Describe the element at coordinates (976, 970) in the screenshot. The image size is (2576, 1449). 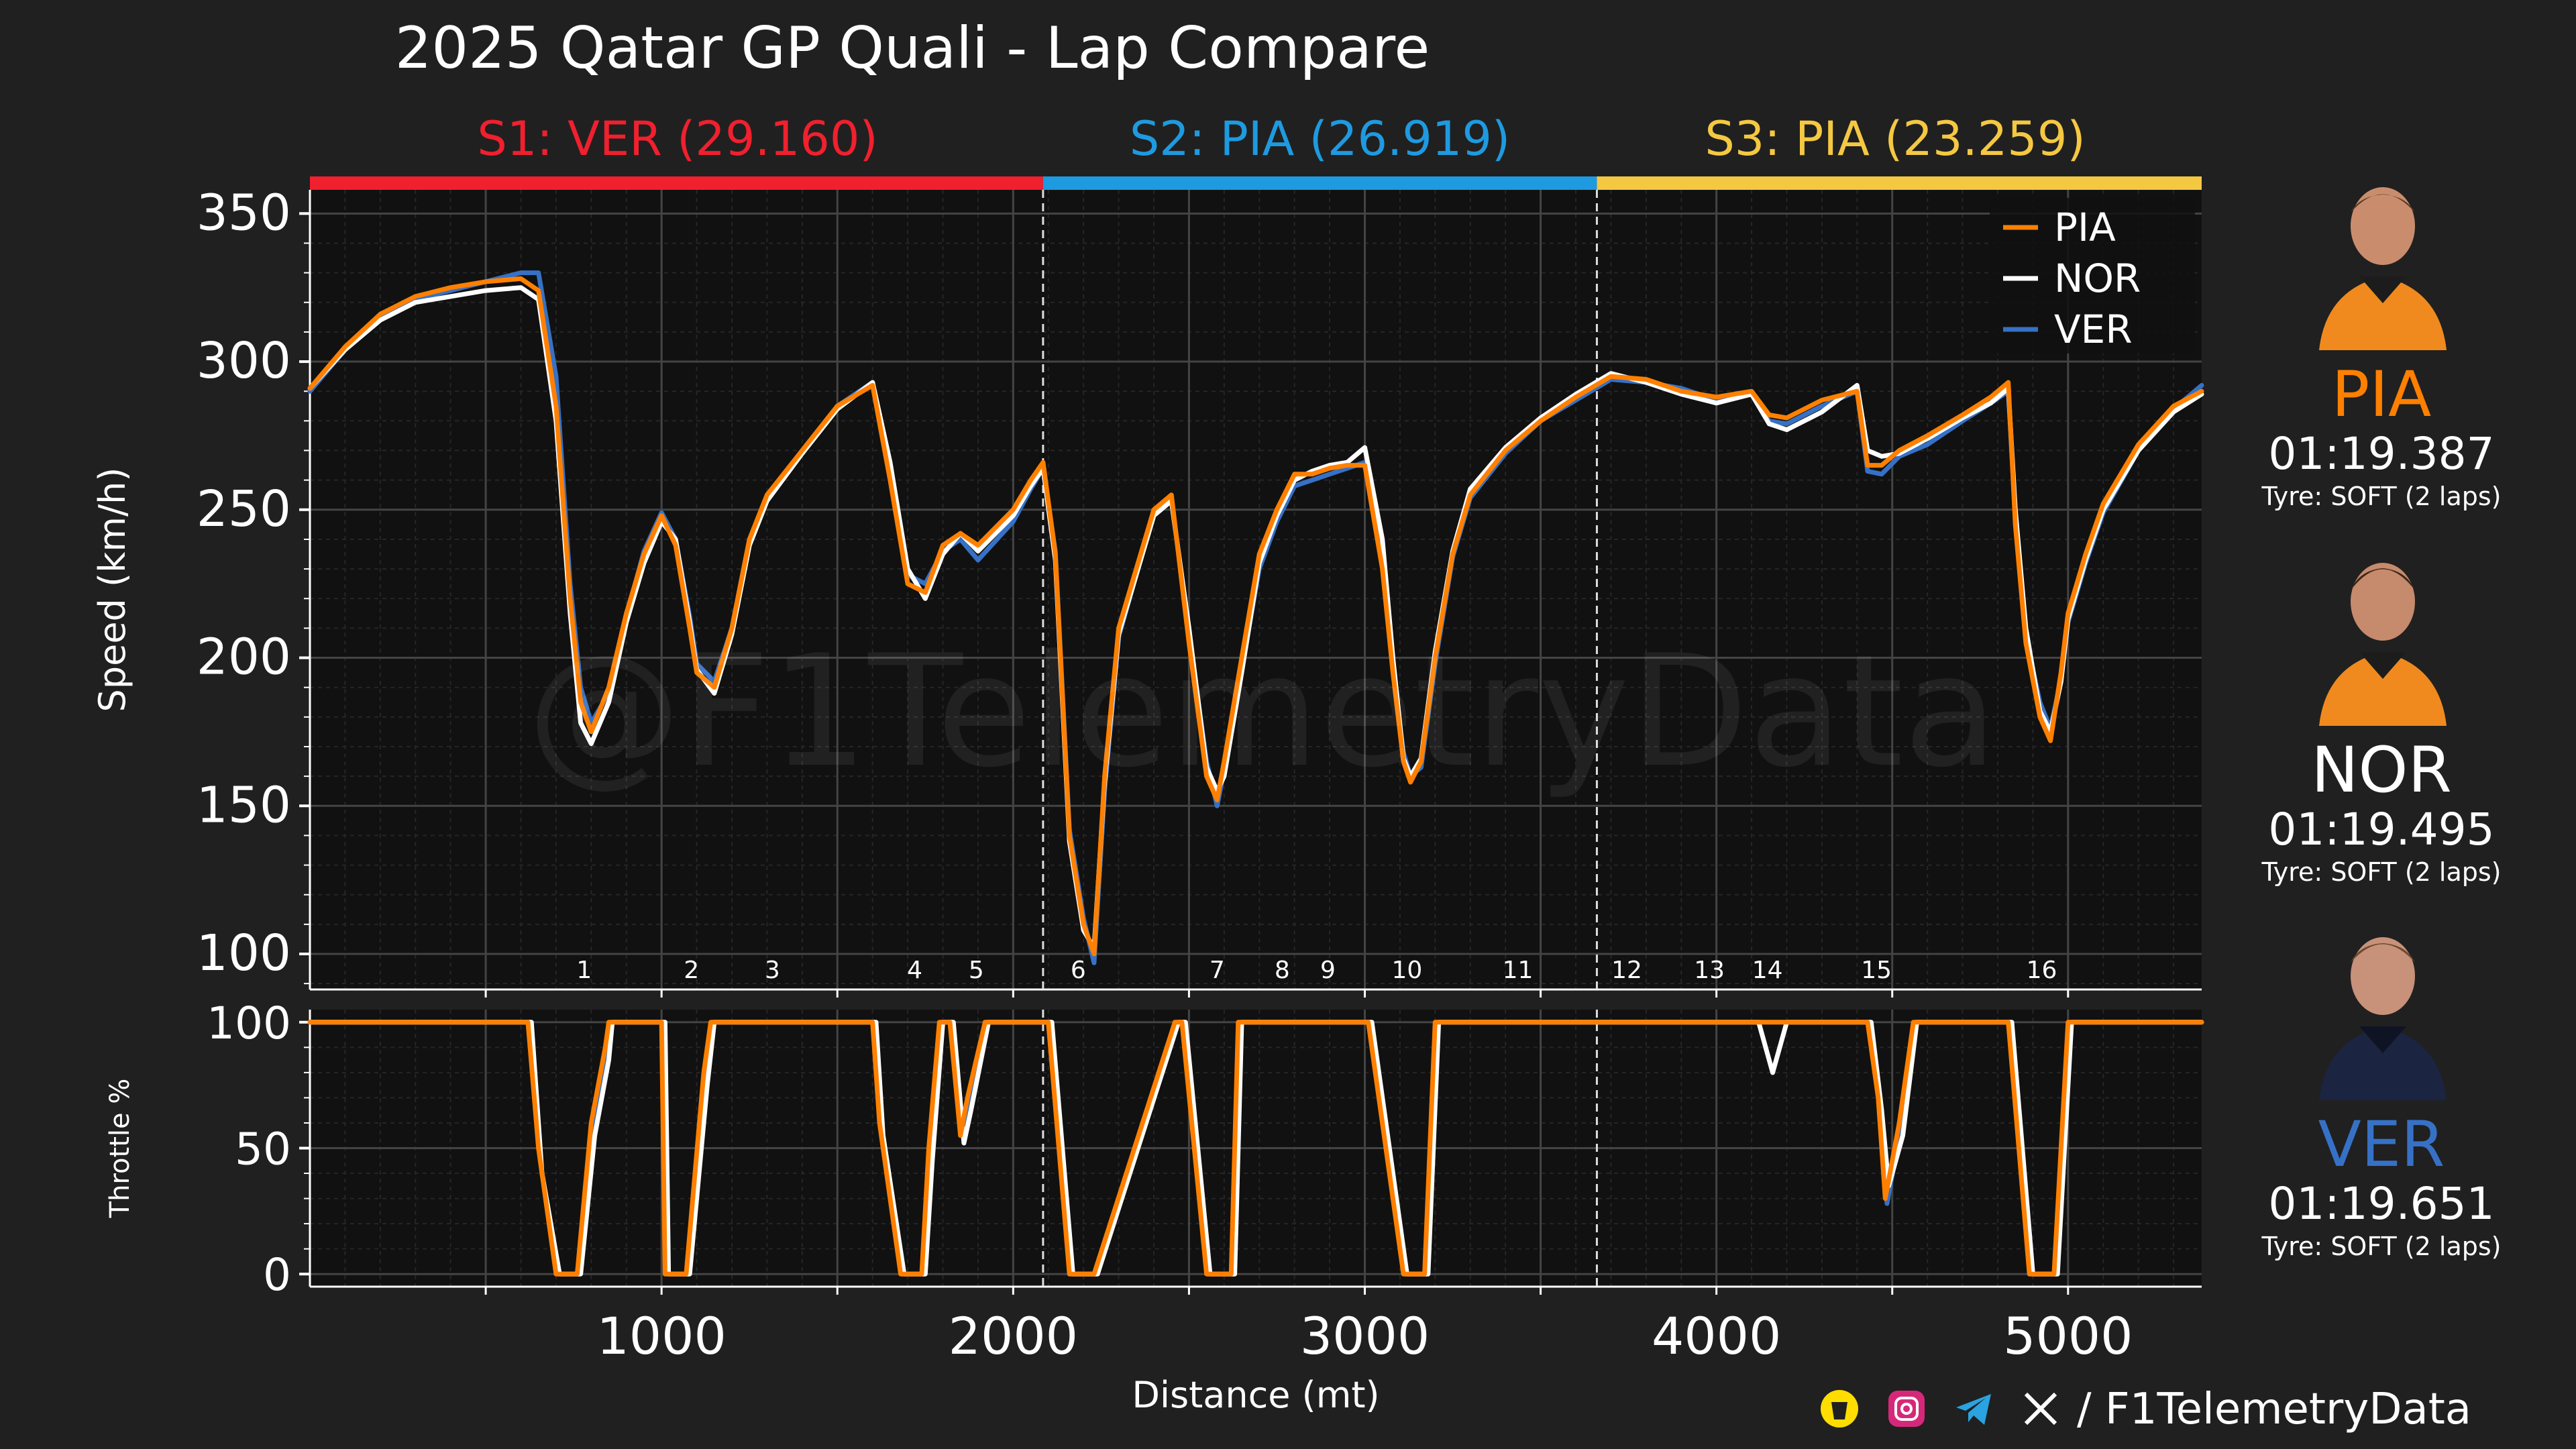
I see `corner-label: 5` at that location.